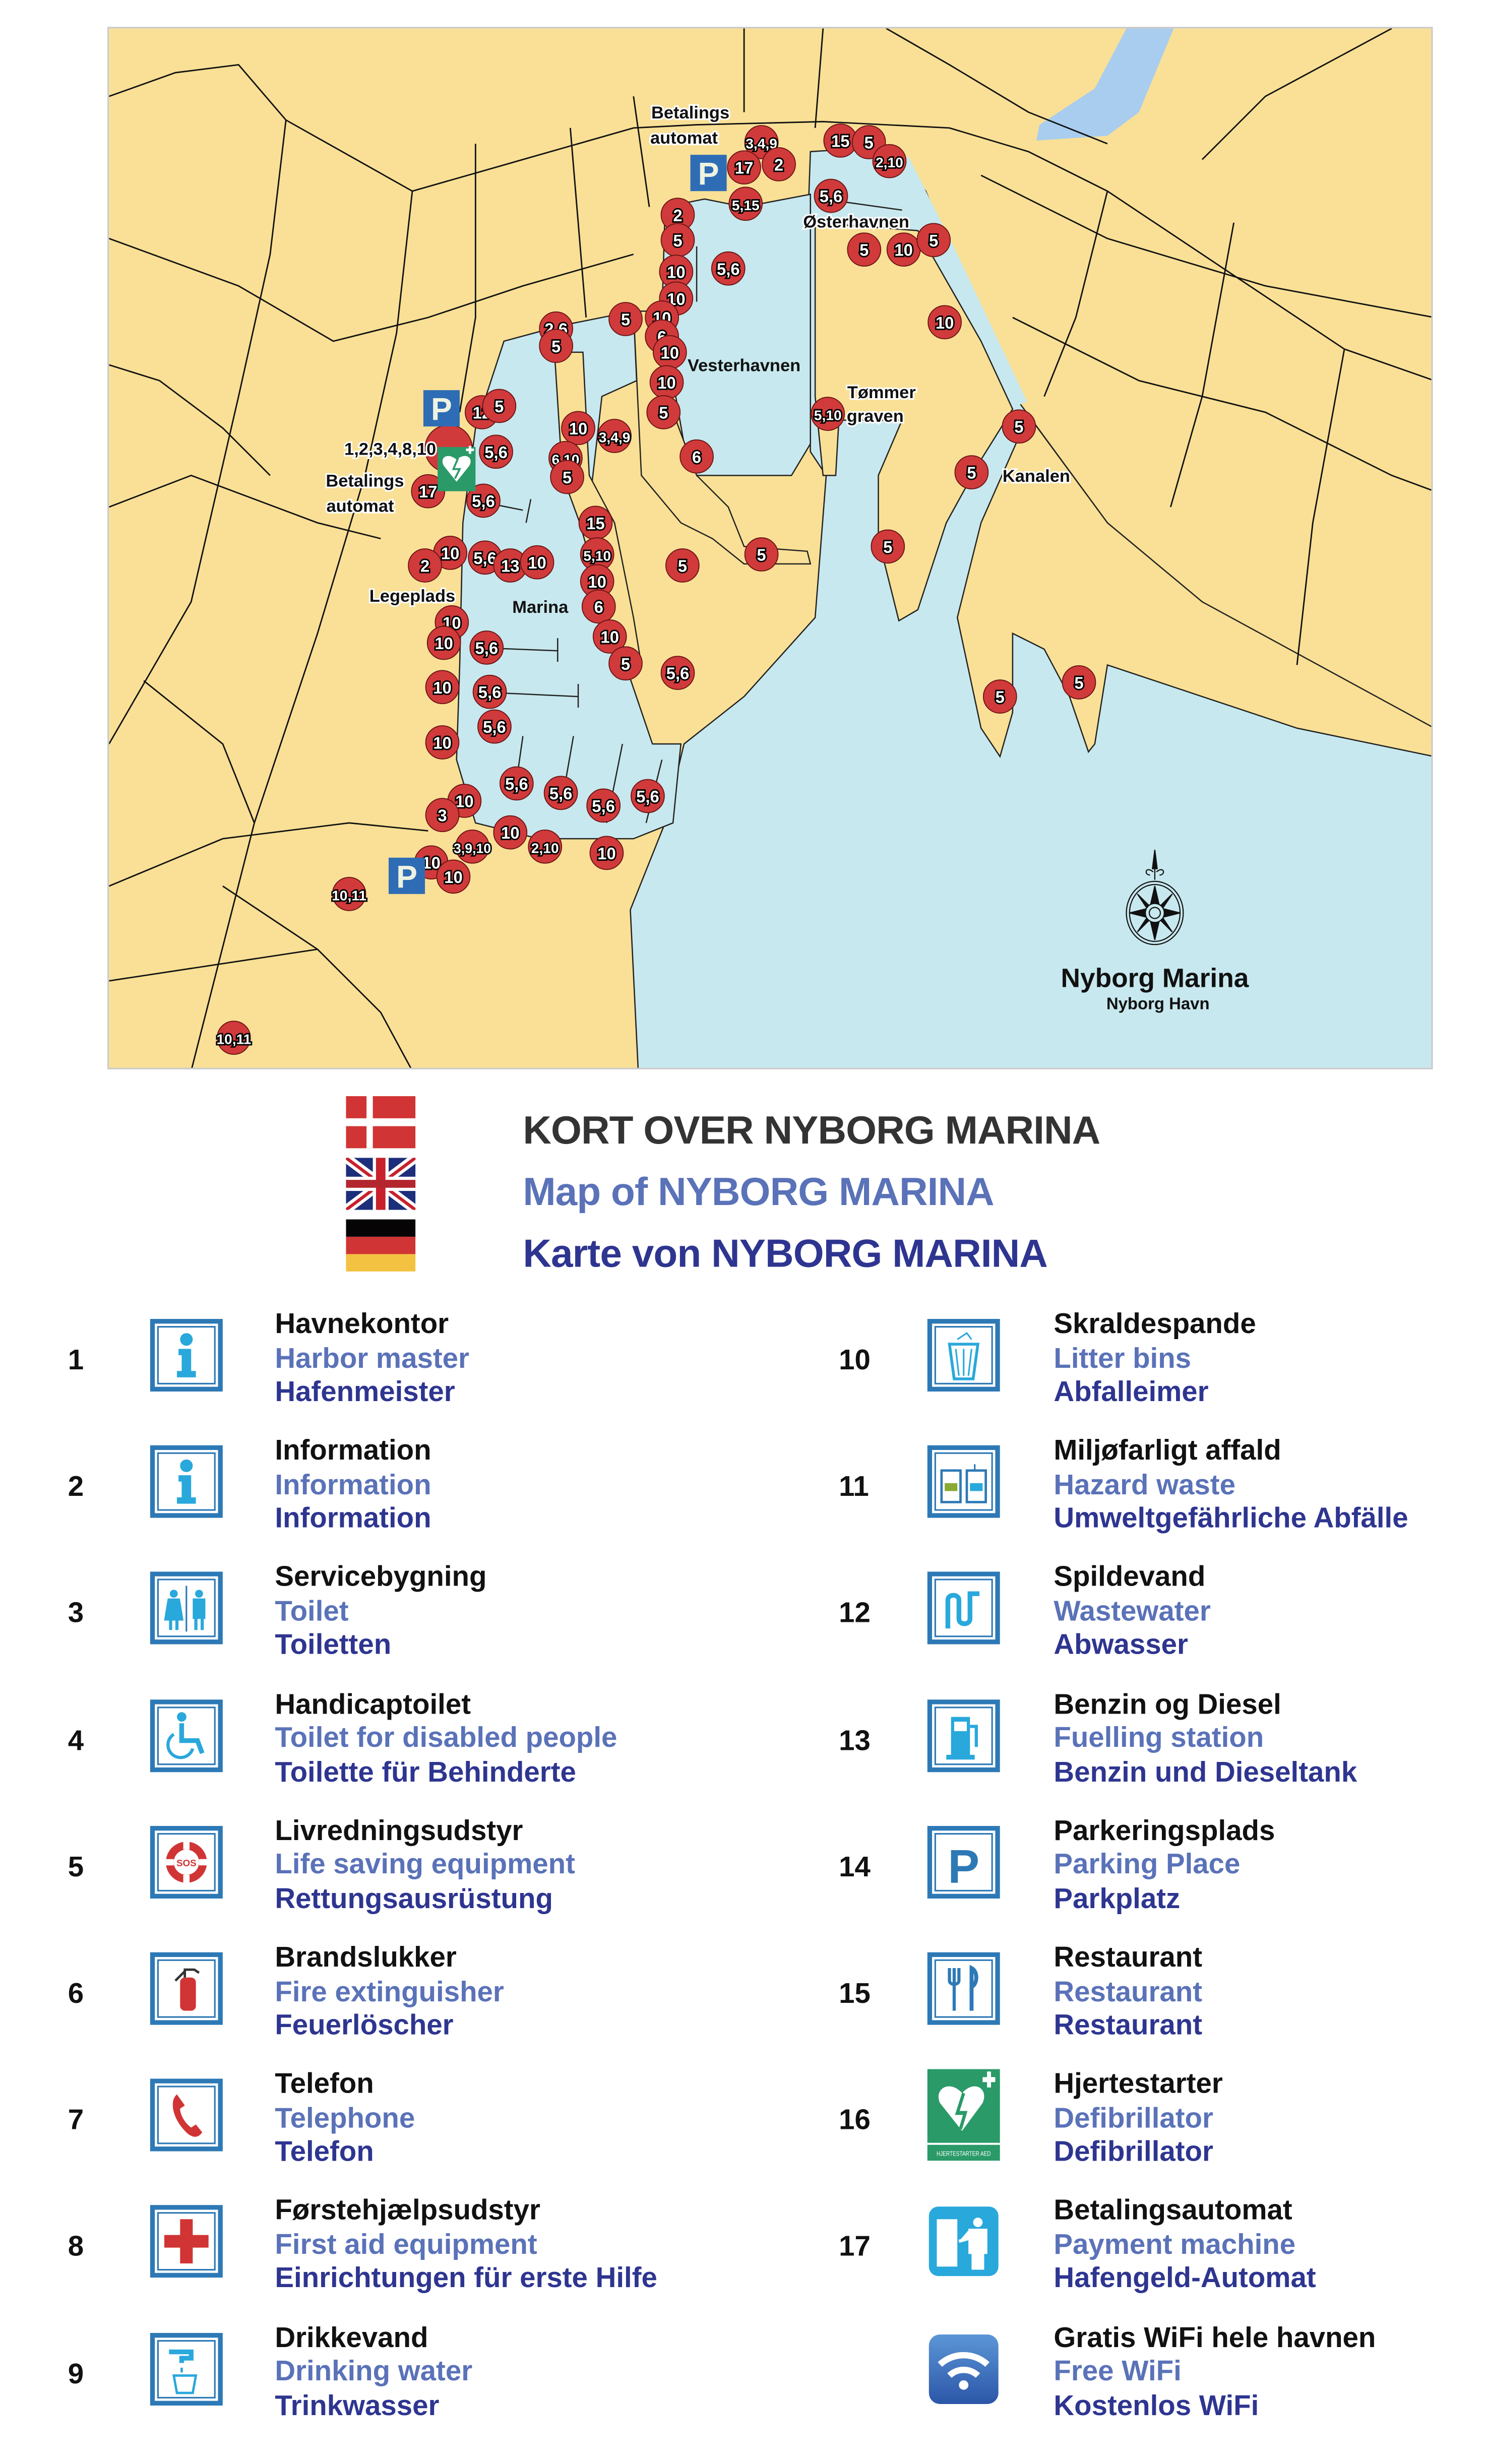  I want to click on label-german: Benzin und Dieseltank, so click(1205, 1771).